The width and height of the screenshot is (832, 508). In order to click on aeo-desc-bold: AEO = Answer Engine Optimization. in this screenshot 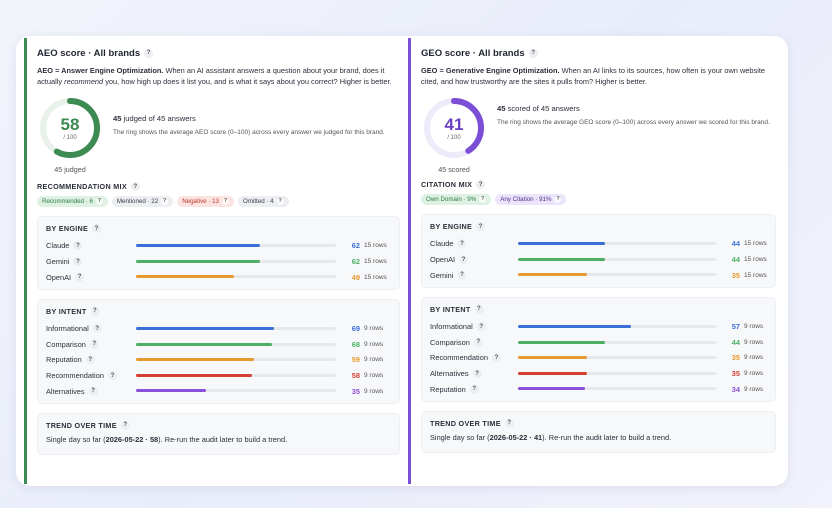, I will do `click(100, 70)`.